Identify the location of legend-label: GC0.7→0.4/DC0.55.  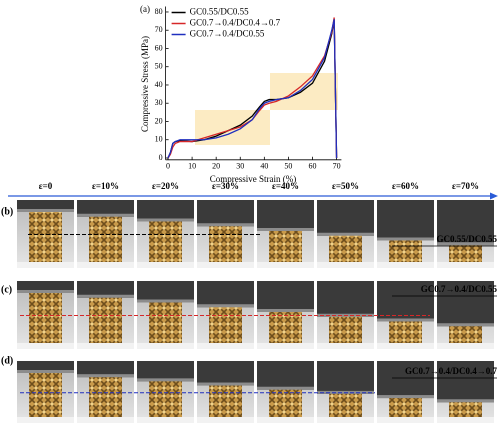
(227, 34).